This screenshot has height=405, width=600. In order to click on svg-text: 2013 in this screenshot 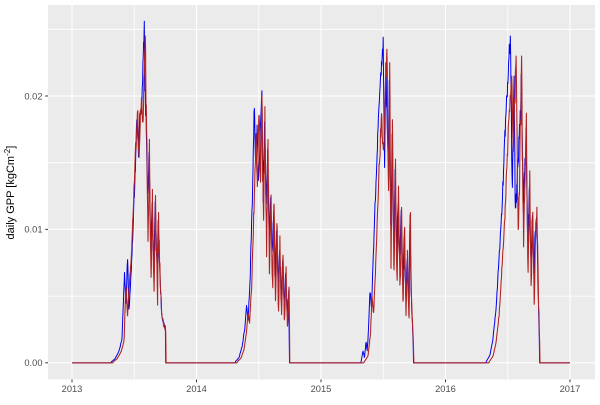, I will do `click(72, 389)`.